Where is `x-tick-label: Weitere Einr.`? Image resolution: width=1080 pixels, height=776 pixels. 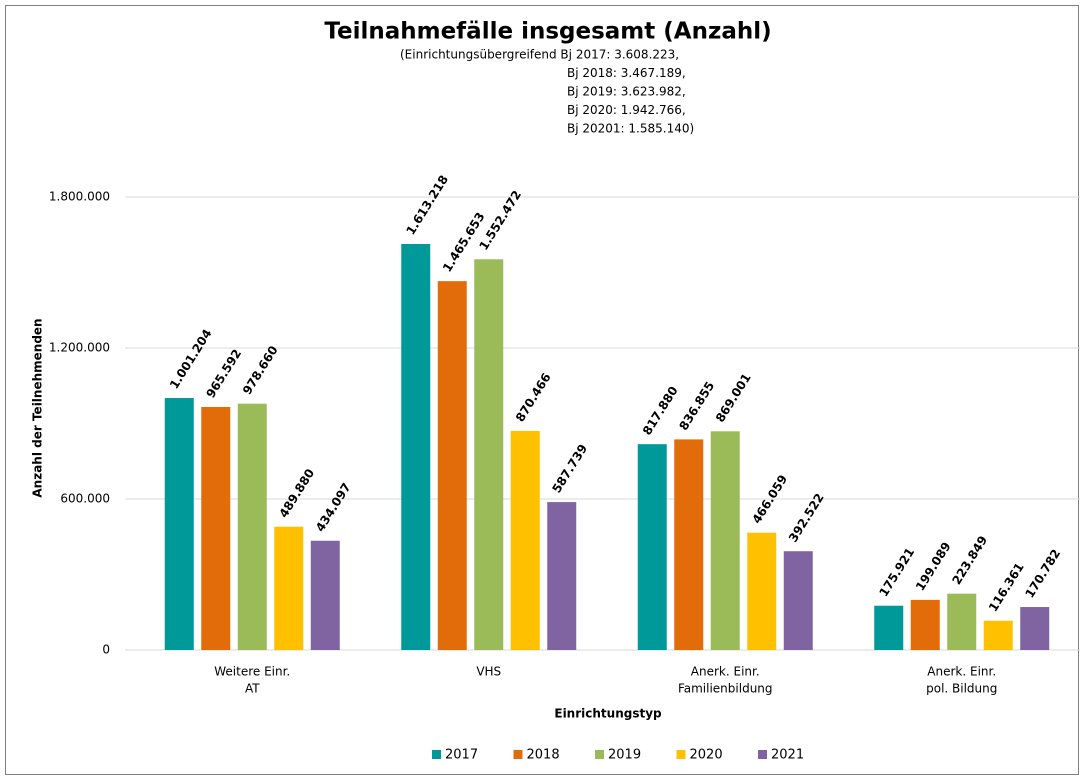 x-tick-label: Weitere Einr. is located at coordinates (252, 672).